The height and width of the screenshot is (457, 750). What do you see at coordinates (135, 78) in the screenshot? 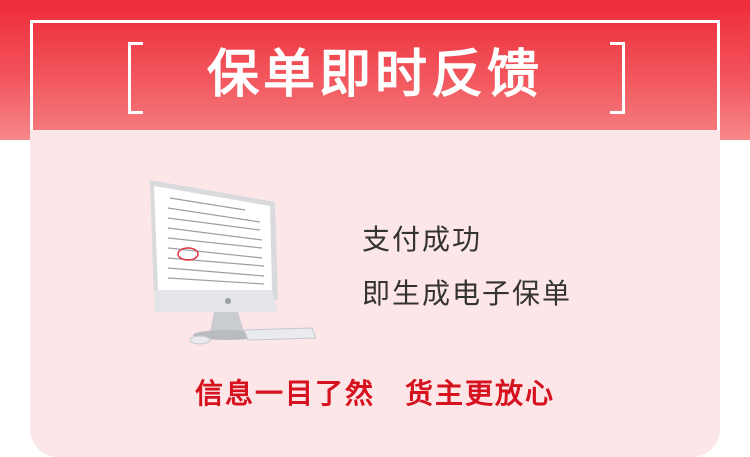
I see `title-bracket-left` at bounding box center [135, 78].